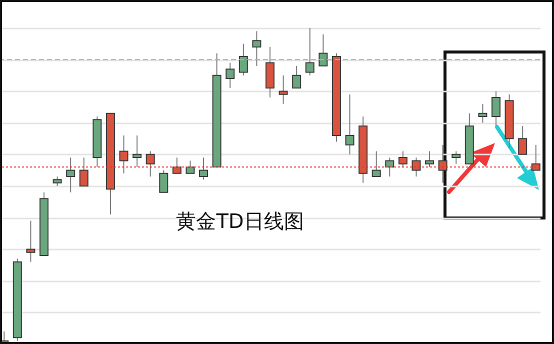 This screenshot has width=554, height=344. What do you see at coordinates (240, 221) in the screenshot?
I see `annotation: 黄金TD日线图` at bounding box center [240, 221].